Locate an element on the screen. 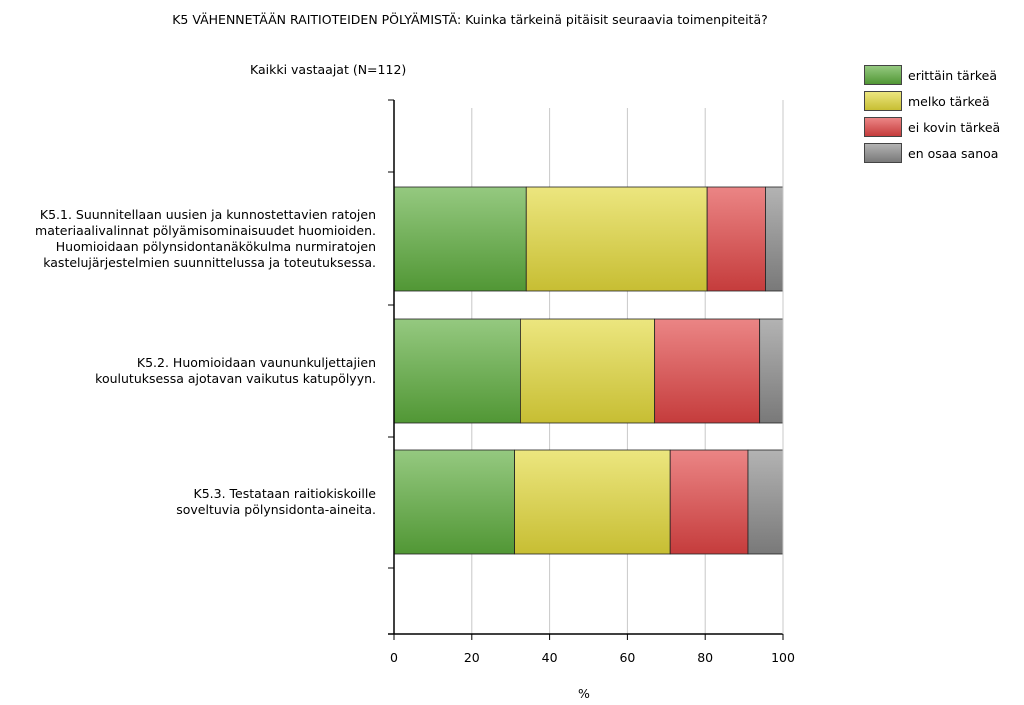  legend-item: melko tärkeä is located at coordinates (932, 101).